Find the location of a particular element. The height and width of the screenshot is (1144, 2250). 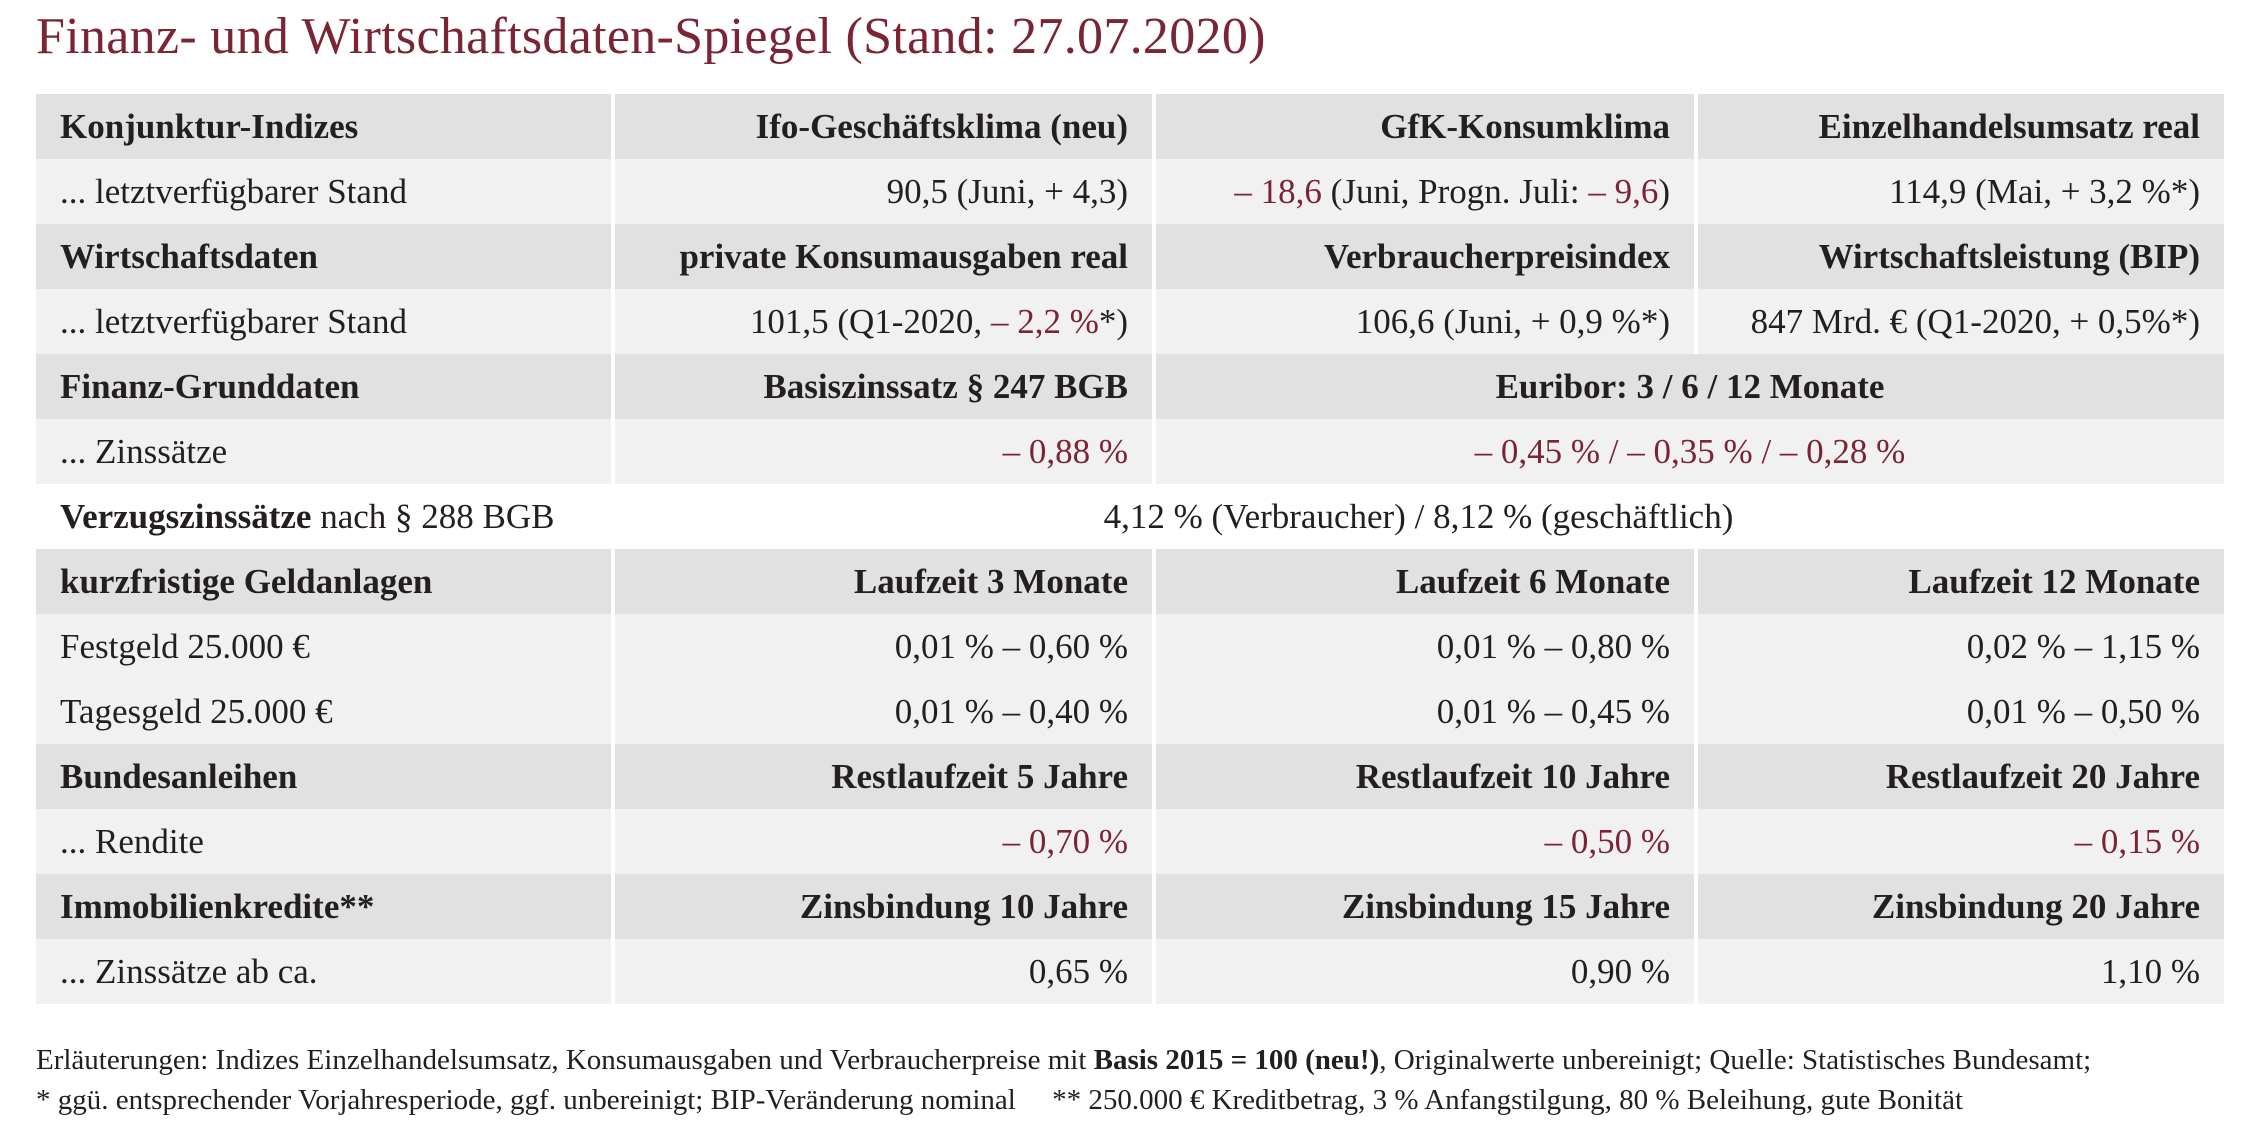

column-header-6-monate: Laufzeit 6 Monate is located at coordinates (1424, 581).